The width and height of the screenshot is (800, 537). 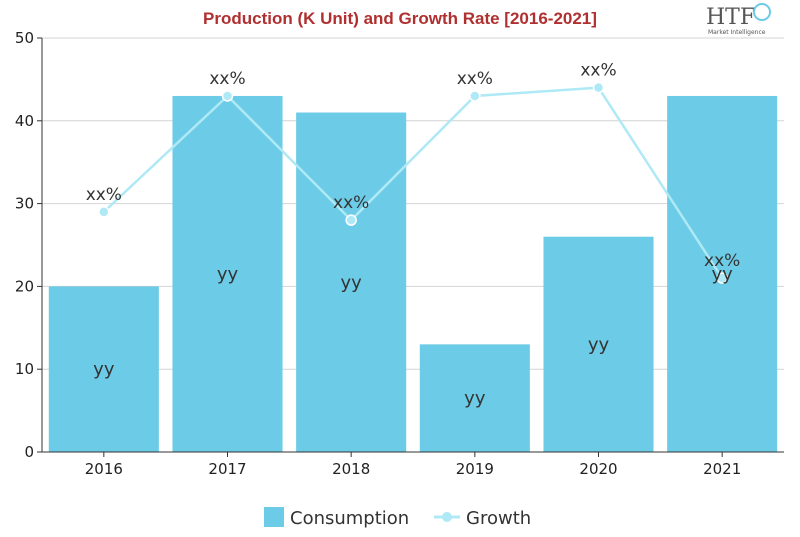 What do you see at coordinates (24, 204) in the screenshot?
I see `y-tick-label: 30` at bounding box center [24, 204].